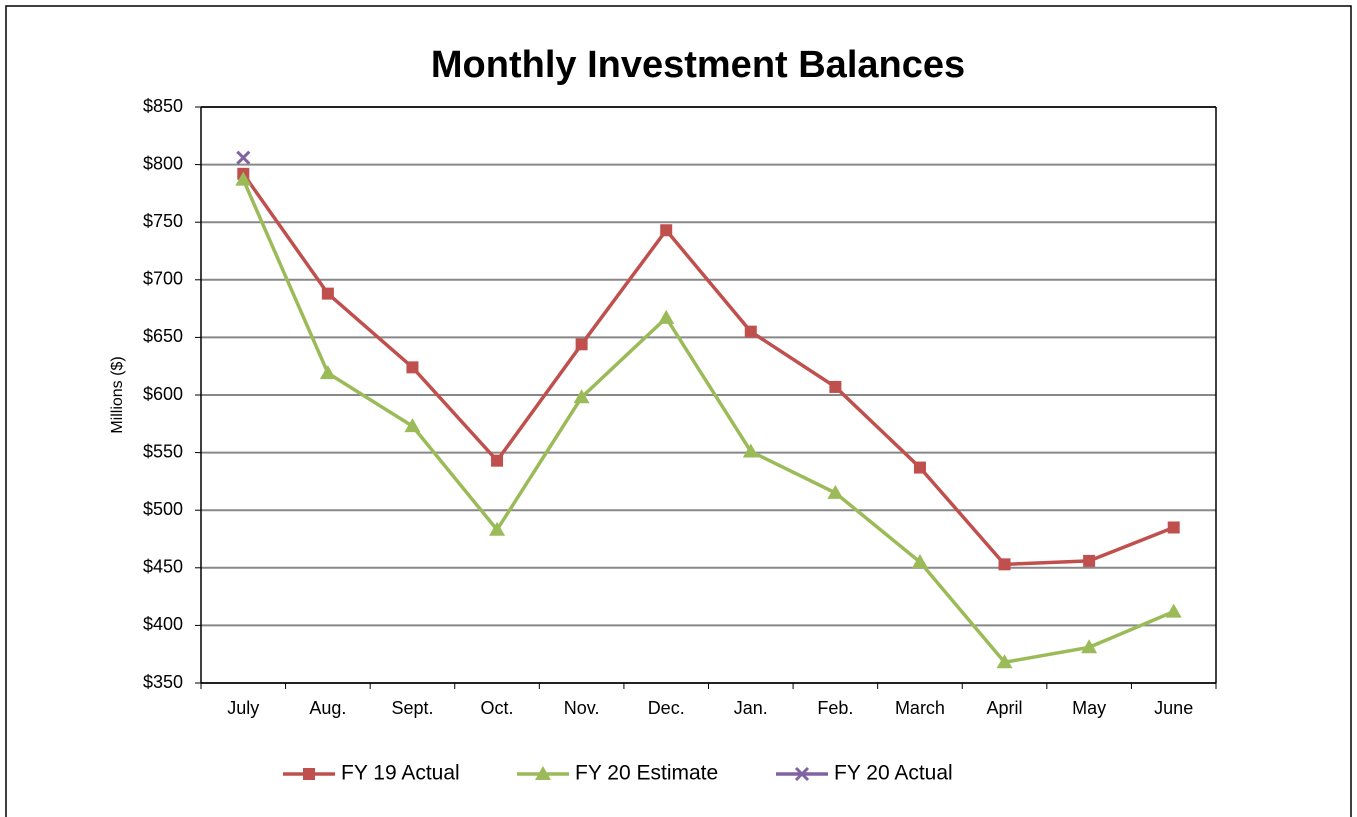 Image resolution: width=1357 pixels, height=817 pixels. What do you see at coordinates (163, 509) in the screenshot?
I see `y-tick-label: $500` at bounding box center [163, 509].